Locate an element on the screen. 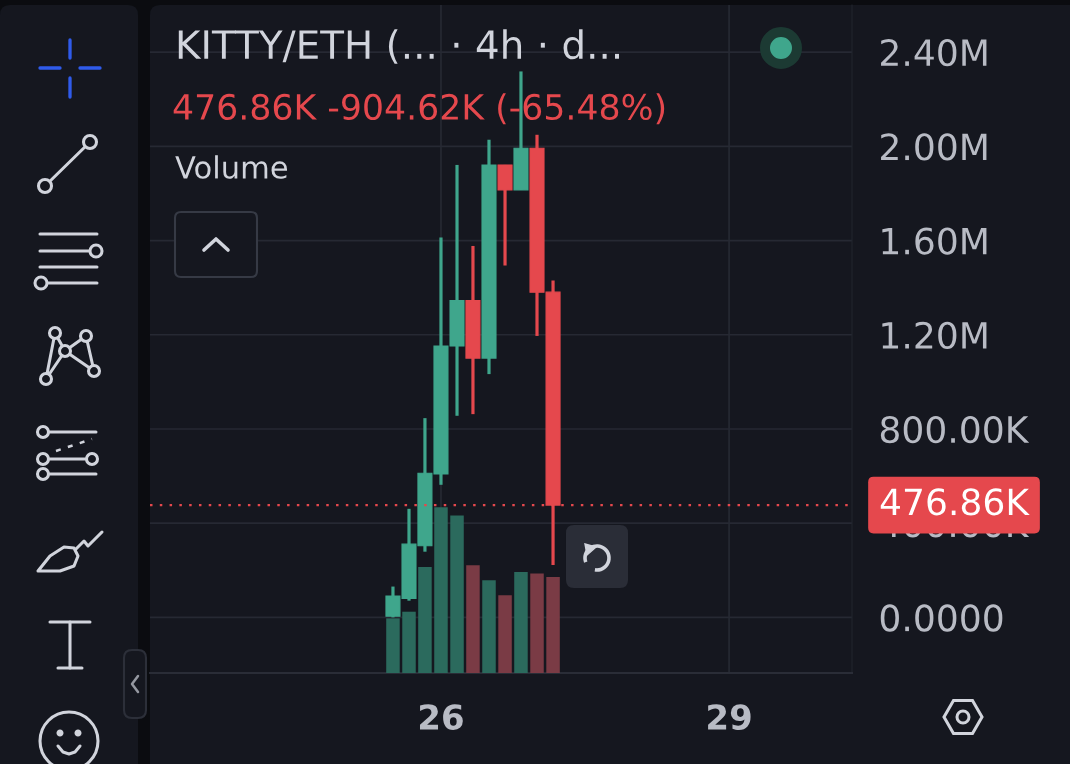 This screenshot has height=764, width=1070. x-tick-label: 29 is located at coordinates (729, 717).